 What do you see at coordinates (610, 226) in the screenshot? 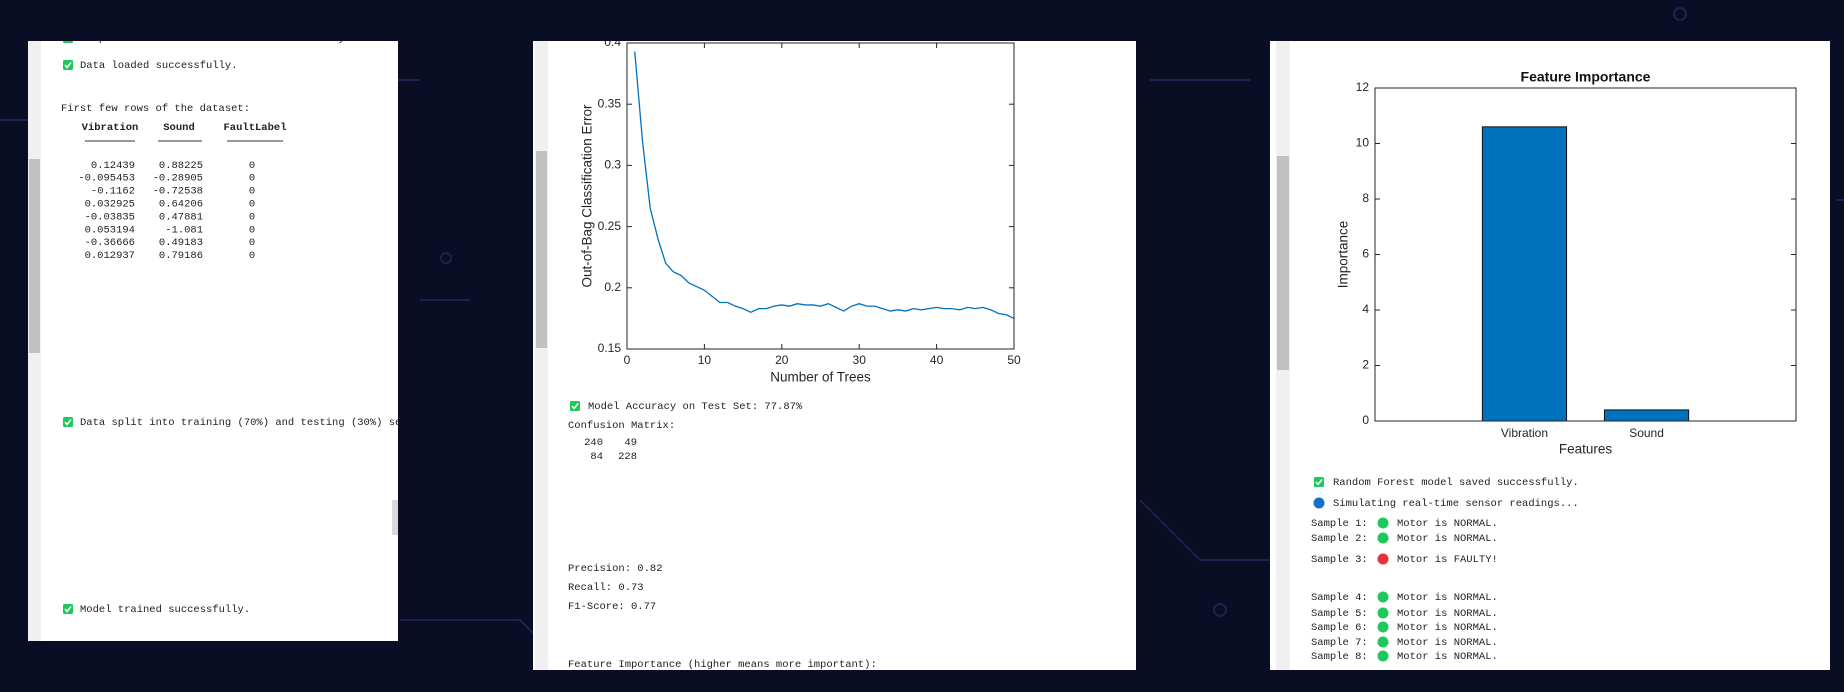
I see `y-tick-label: 0.25` at bounding box center [610, 226].